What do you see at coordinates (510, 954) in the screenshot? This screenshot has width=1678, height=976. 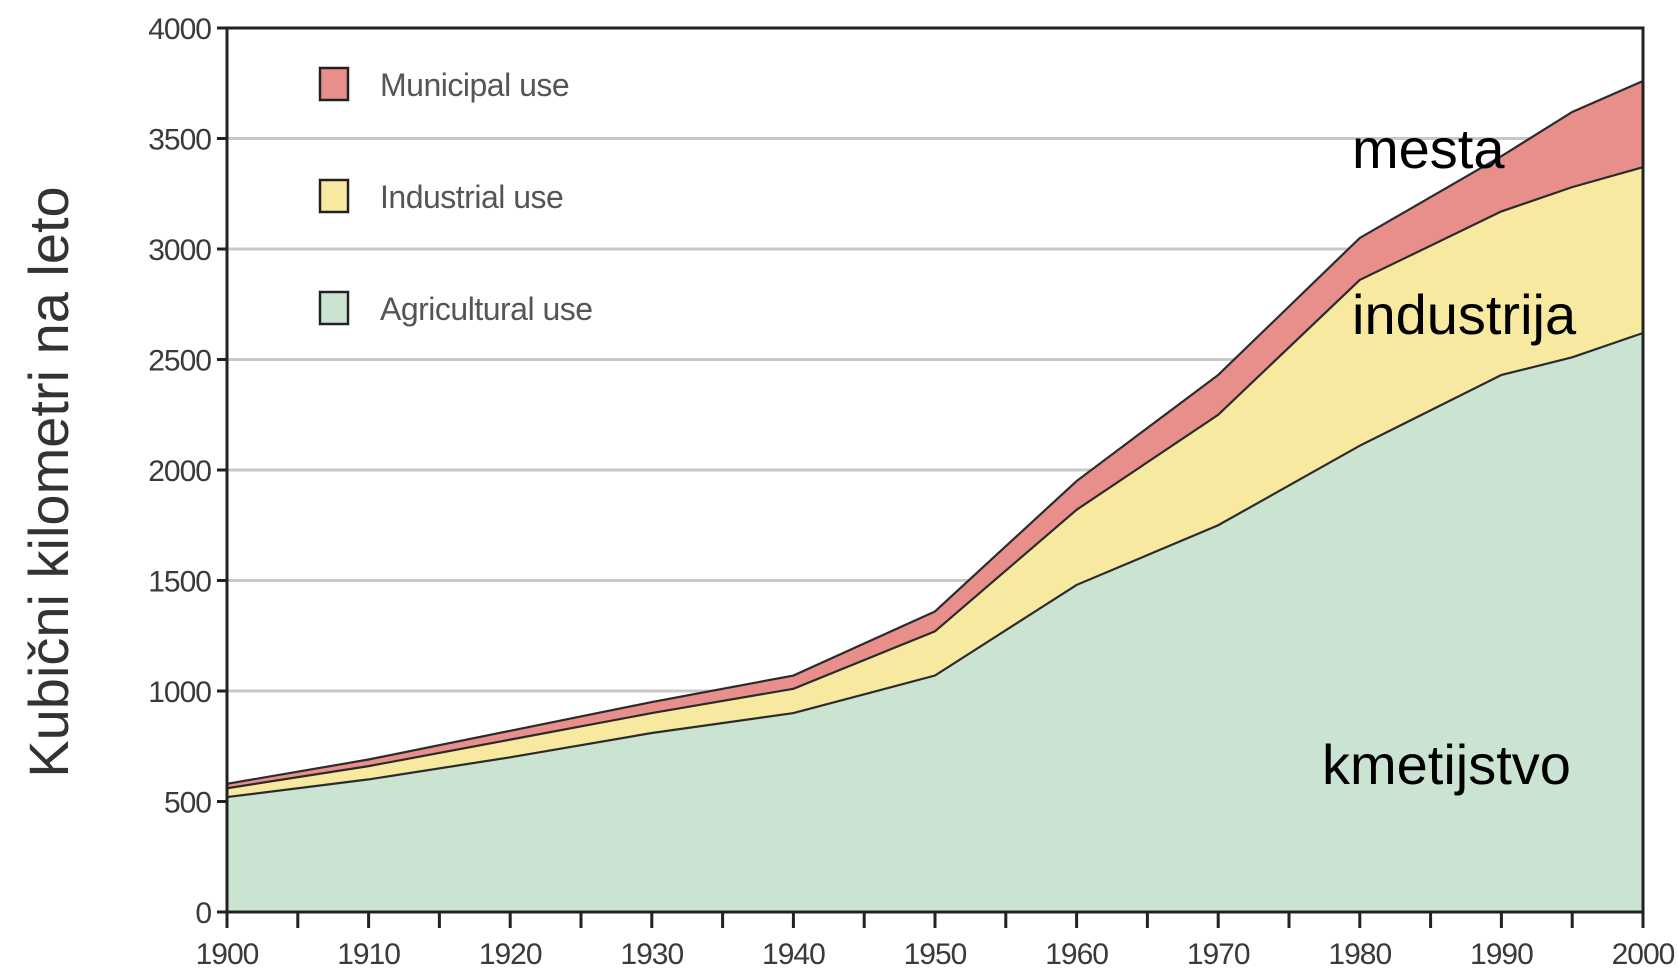 I see `x-tick-label-1920: 1920` at bounding box center [510, 954].